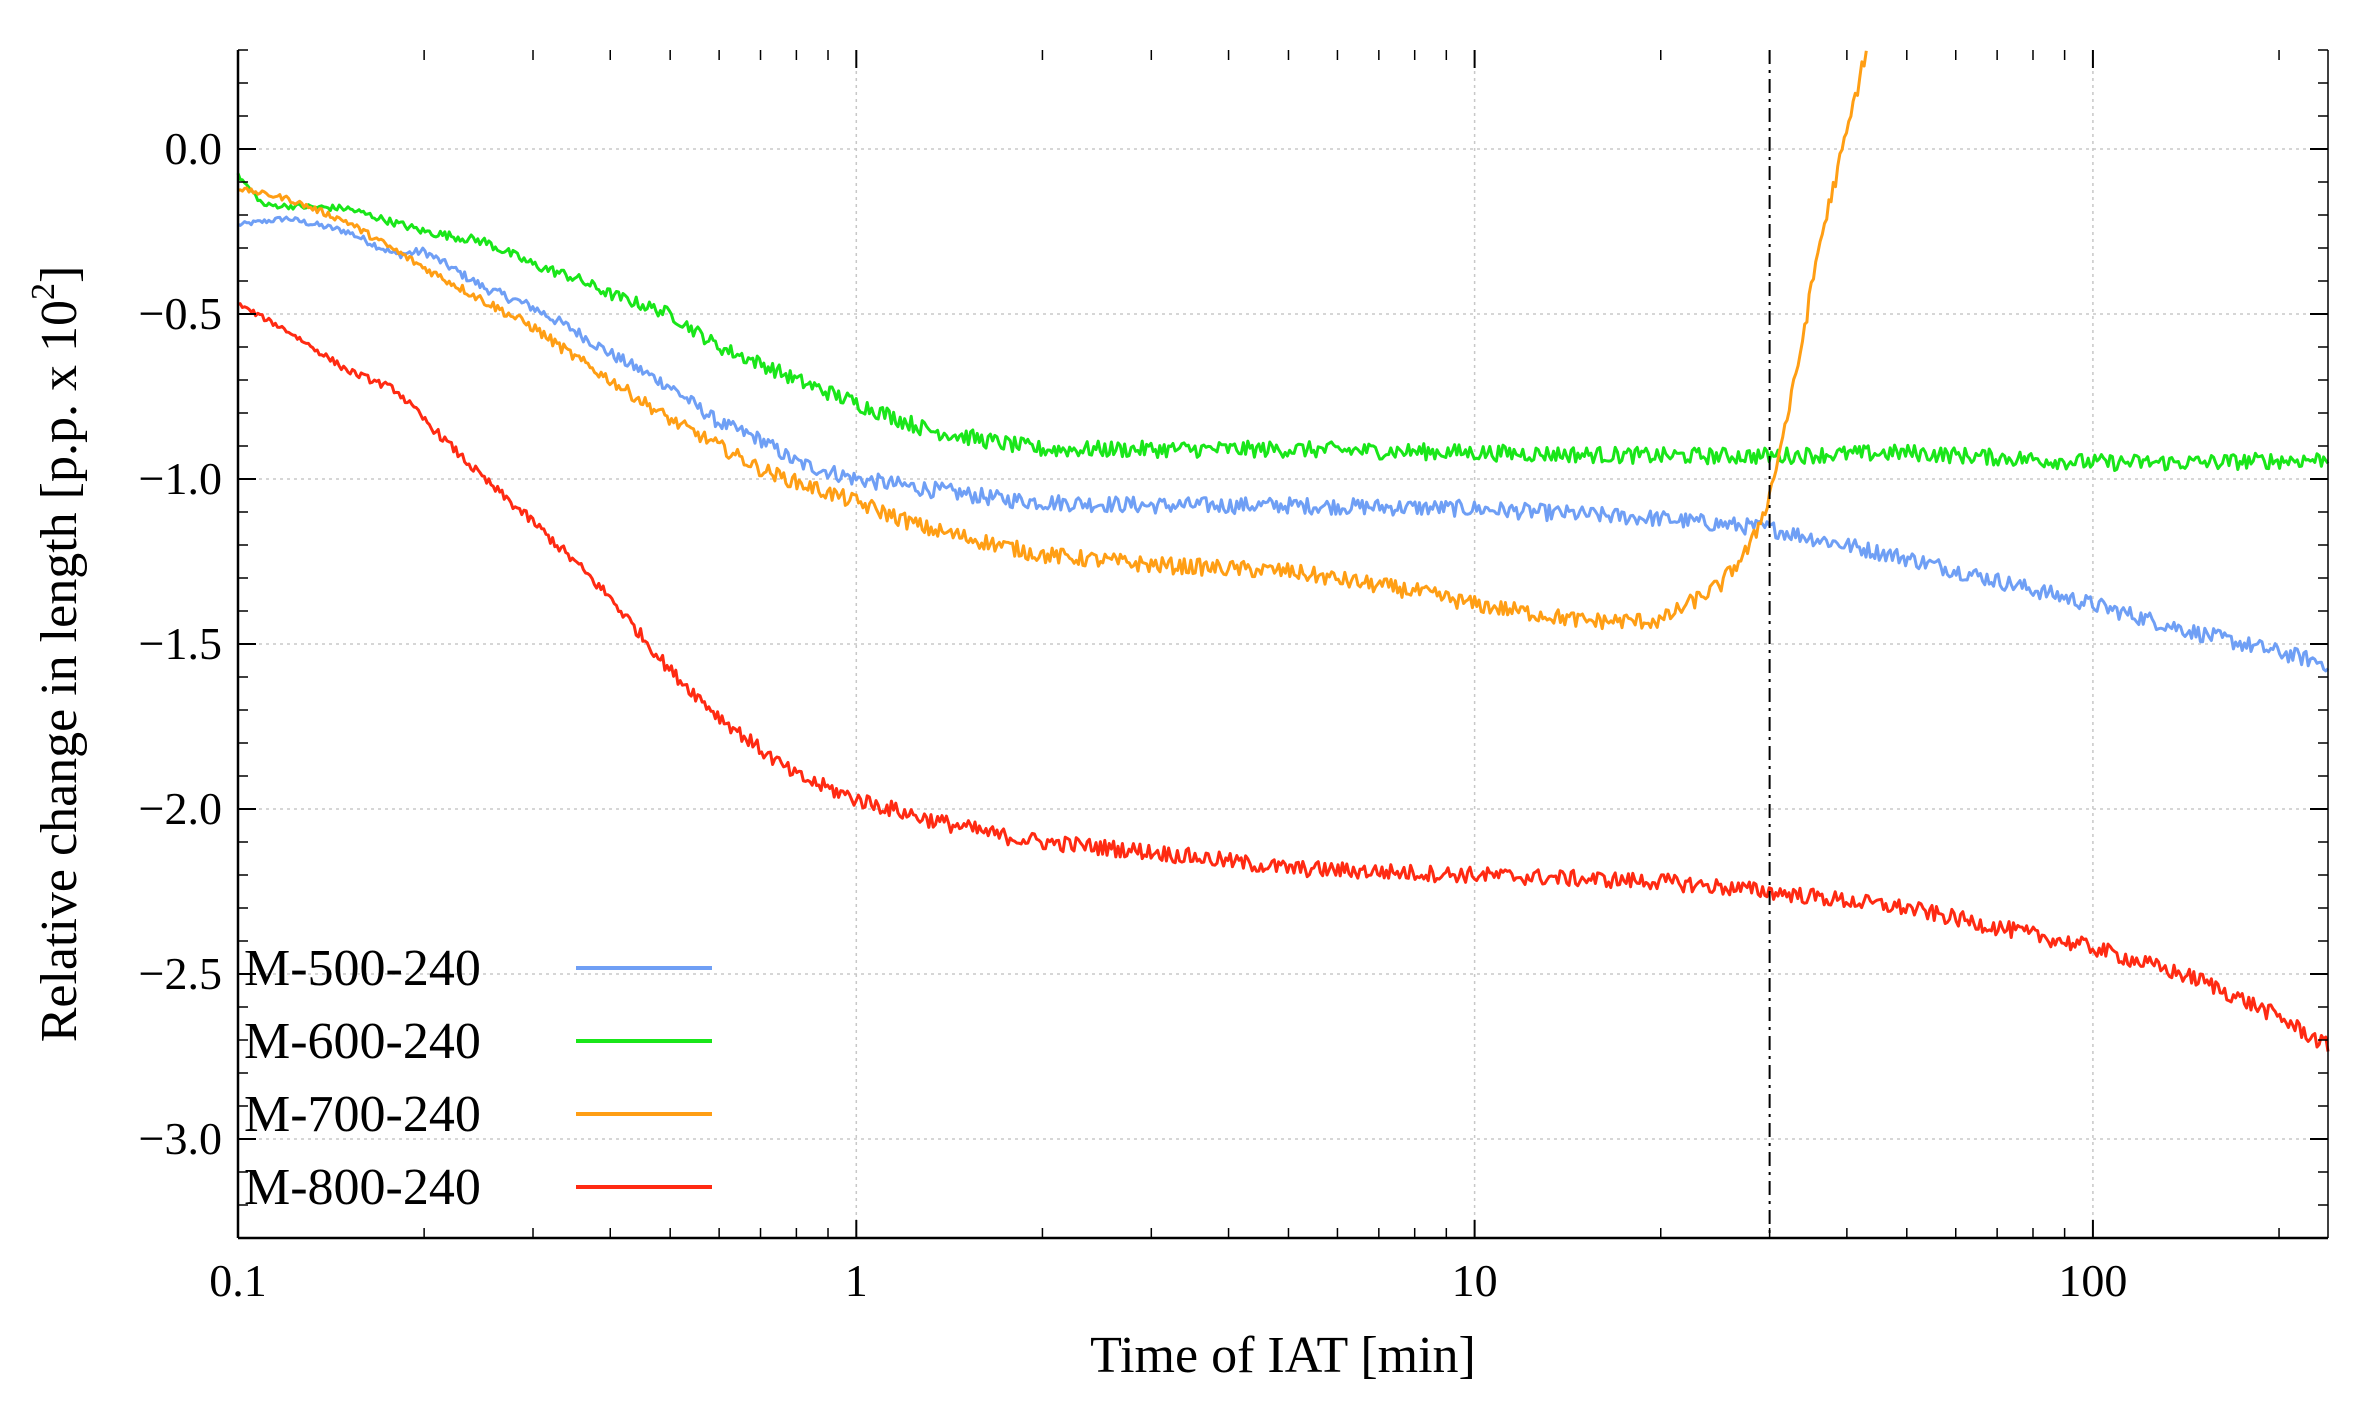 The height and width of the screenshot is (1405, 2355). Describe the element at coordinates (180, 478) in the screenshot. I see `y-tick-label-2: −1.0` at that location.